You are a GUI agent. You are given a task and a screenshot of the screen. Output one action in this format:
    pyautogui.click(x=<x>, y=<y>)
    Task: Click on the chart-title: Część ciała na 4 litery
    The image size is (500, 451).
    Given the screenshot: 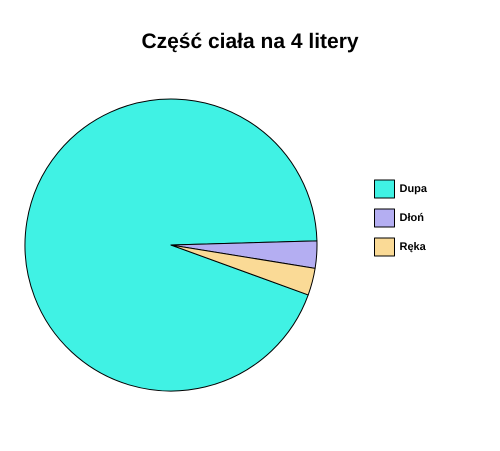 What is the action you would take?
    pyautogui.click(x=250, y=41)
    